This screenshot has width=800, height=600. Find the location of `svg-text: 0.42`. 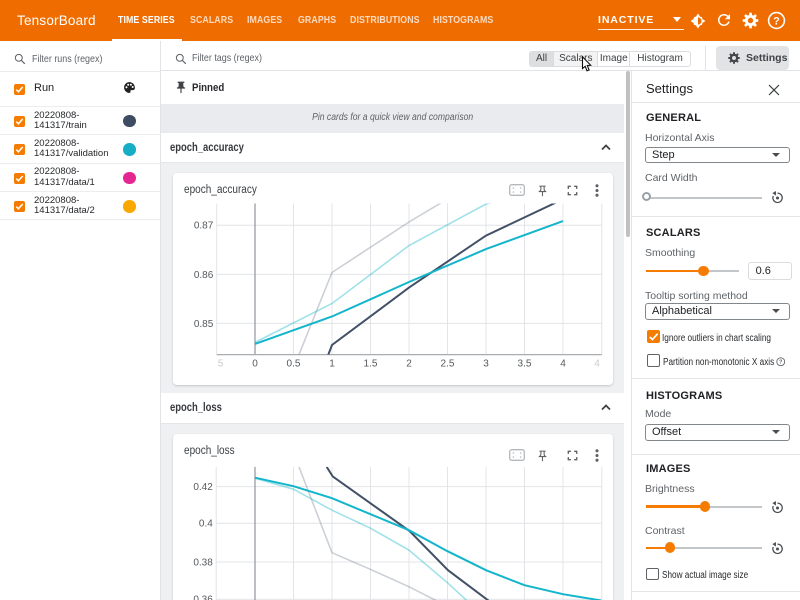

svg-text: 0.42 is located at coordinates (203, 487).